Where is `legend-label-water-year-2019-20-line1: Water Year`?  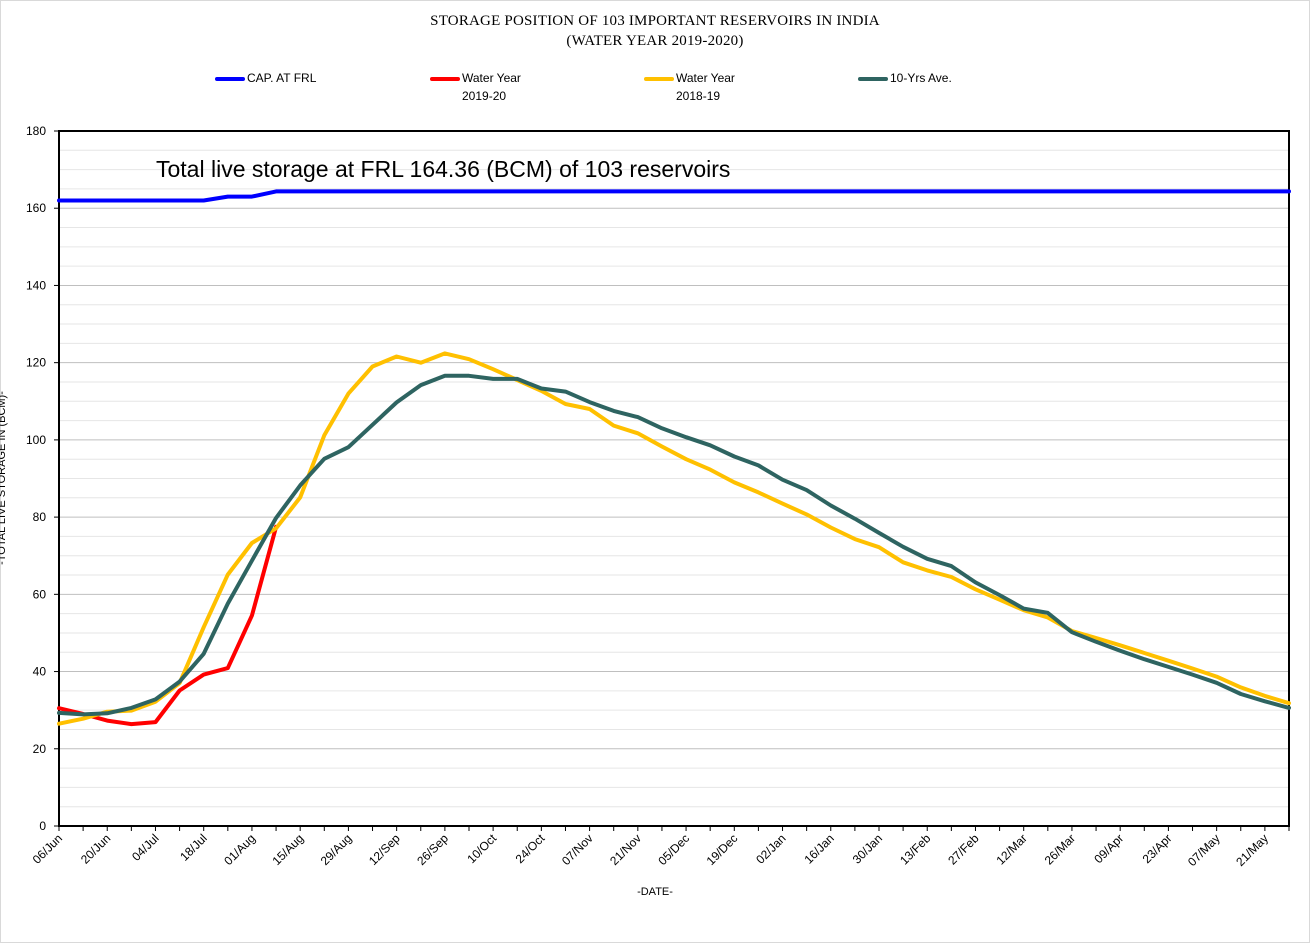
legend-label-water-year-2019-20-line1: Water Year is located at coordinates (491, 78).